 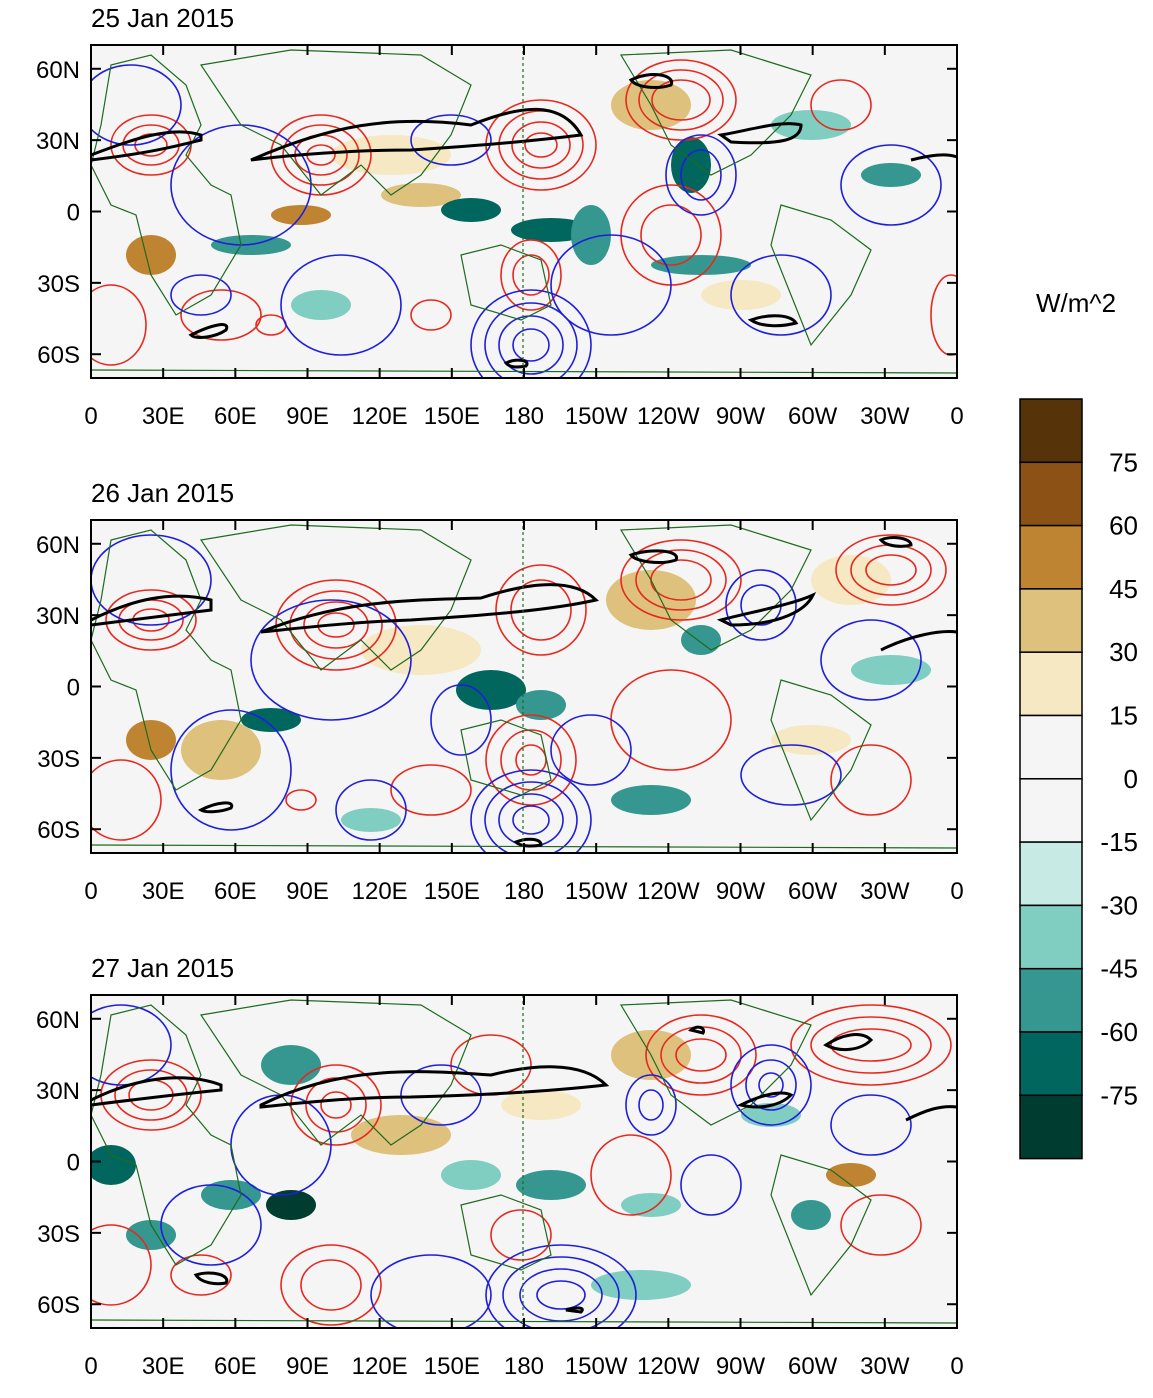 I want to click on colorbar: W/m^2 75 60 45 30 15 0 -15 -30 -45 -60 -75, so click(x=1078, y=724).